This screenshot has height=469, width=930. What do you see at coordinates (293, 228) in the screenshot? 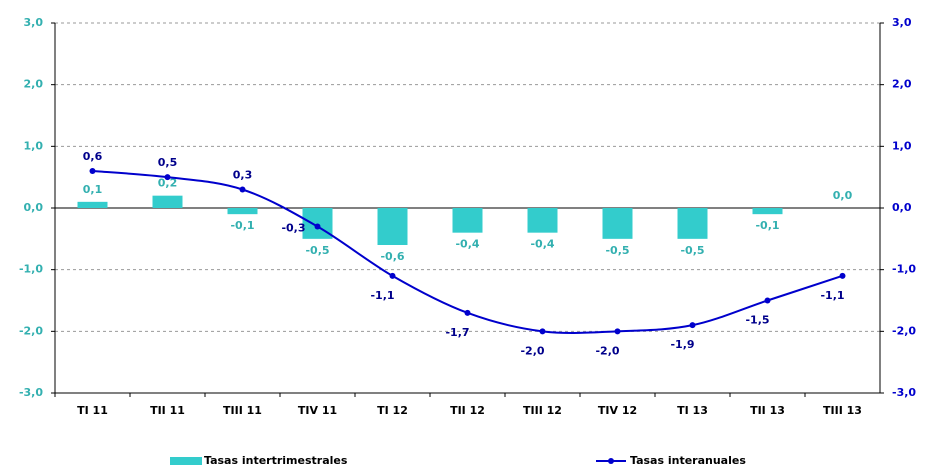
I see `line-label: -0,3` at bounding box center [293, 228].